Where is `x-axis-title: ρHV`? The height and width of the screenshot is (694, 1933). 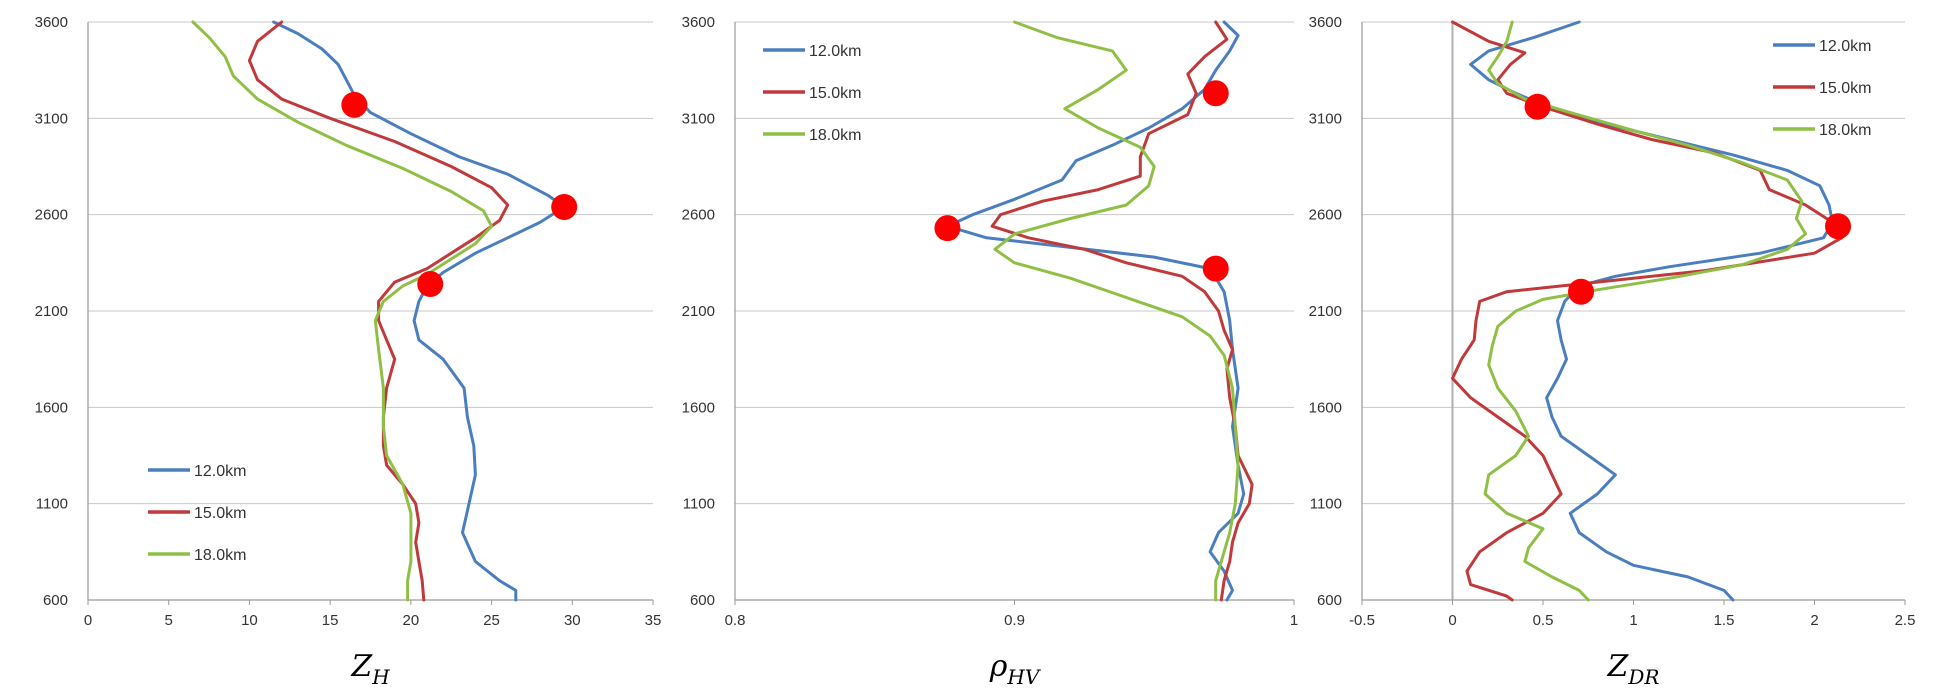 x-axis-title: ρHV is located at coordinates (1015, 669).